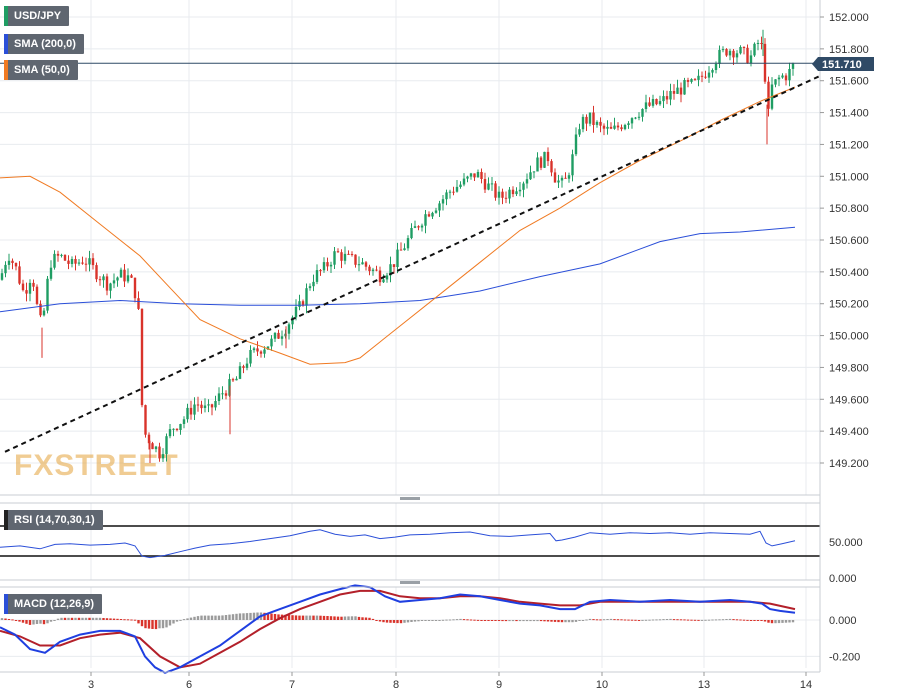 The width and height of the screenshot is (898, 697). Describe the element at coordinates (53, 604) in the screenshot. I see `macd-label: MACD (12,26,9)` at that location.